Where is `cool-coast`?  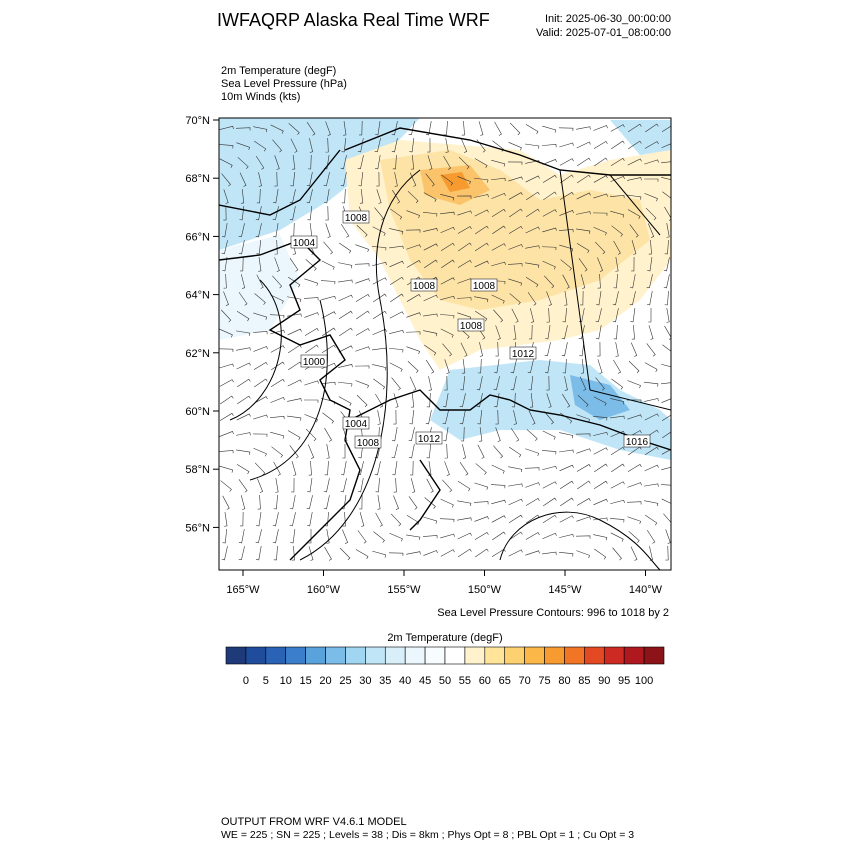
cool-coast is located at coordinates (550, 410).